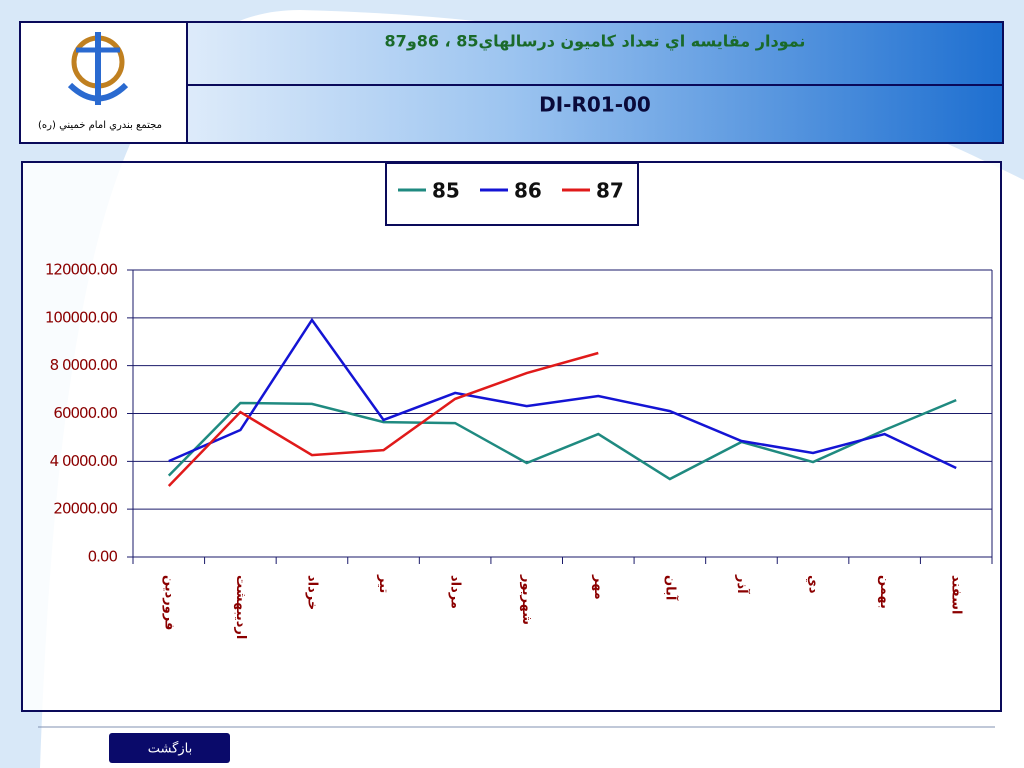  Describe the element at coordinates (813, 584) in the screenshot. I see `x-tick-label: دي` at that location.